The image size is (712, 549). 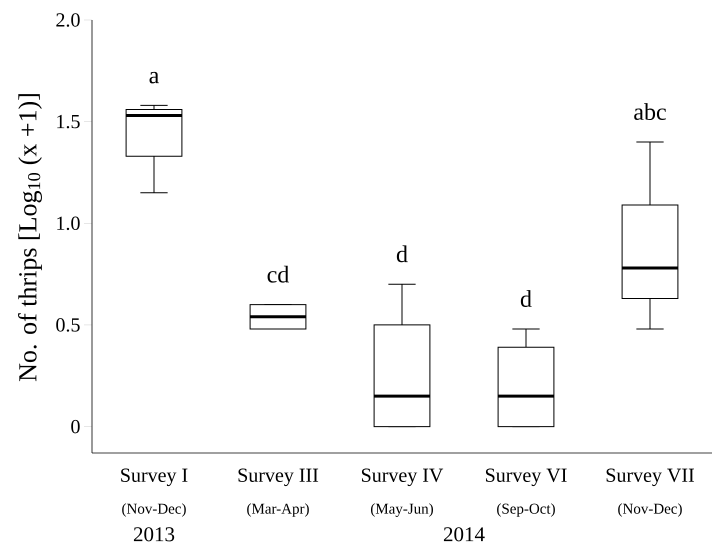 I want to click on annotation: abc, so click(x=650, y=111).